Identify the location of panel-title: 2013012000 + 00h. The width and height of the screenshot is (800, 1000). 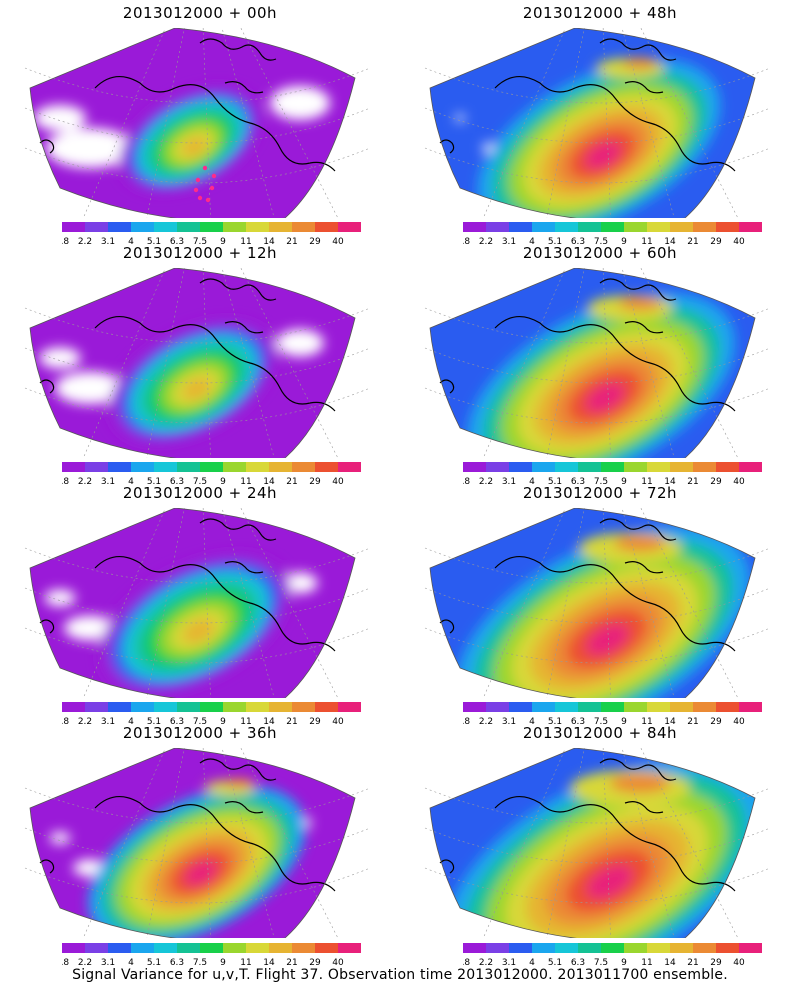
(200, 13).